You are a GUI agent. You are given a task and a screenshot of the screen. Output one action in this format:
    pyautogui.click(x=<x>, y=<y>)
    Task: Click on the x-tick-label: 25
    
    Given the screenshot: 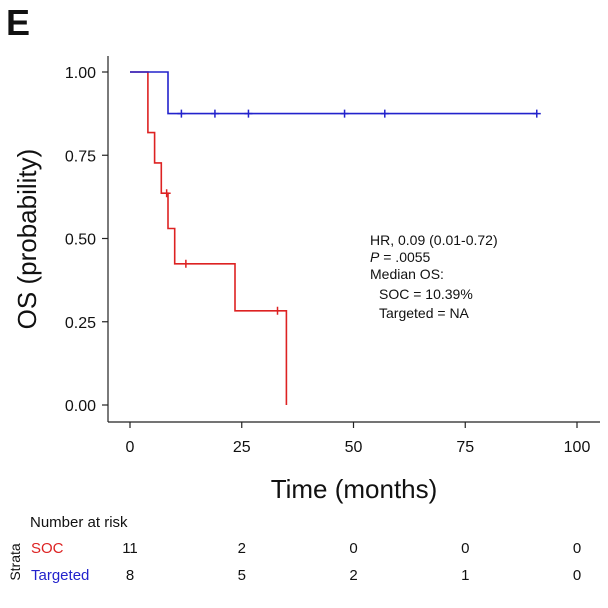 What is the action you would take?
    pyautogui.click(x=242, y=447)
    